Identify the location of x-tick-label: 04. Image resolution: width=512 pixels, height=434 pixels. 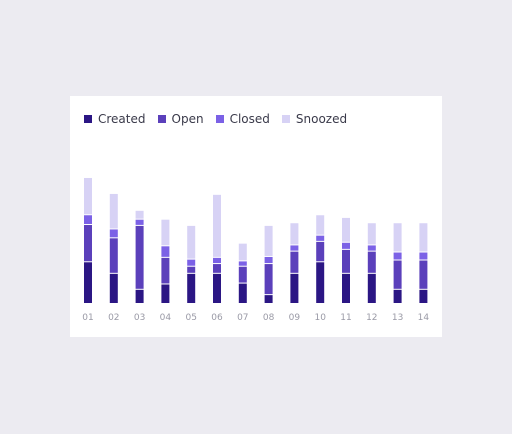
(166, 318).